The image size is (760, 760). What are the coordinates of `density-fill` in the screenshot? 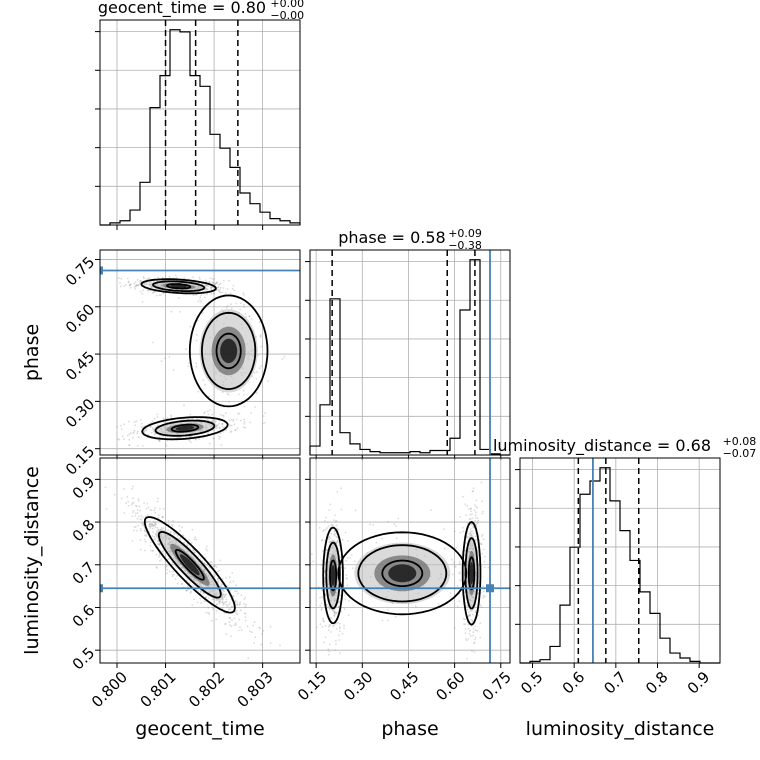 It's located at (178, 286).